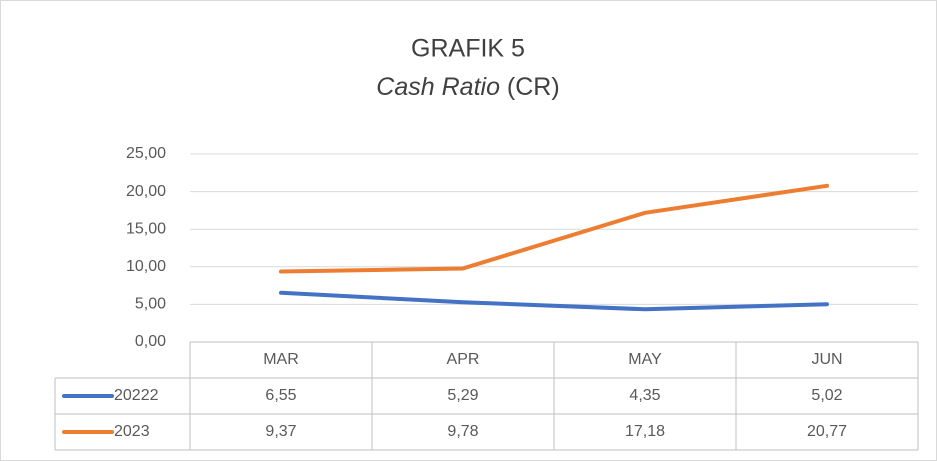 Image resolution: width=937 pixels, height=461 pixels. Describe the element at coordinates (146, 191) in the screenshot. I see `y-tick-label: 20,00` at that location.